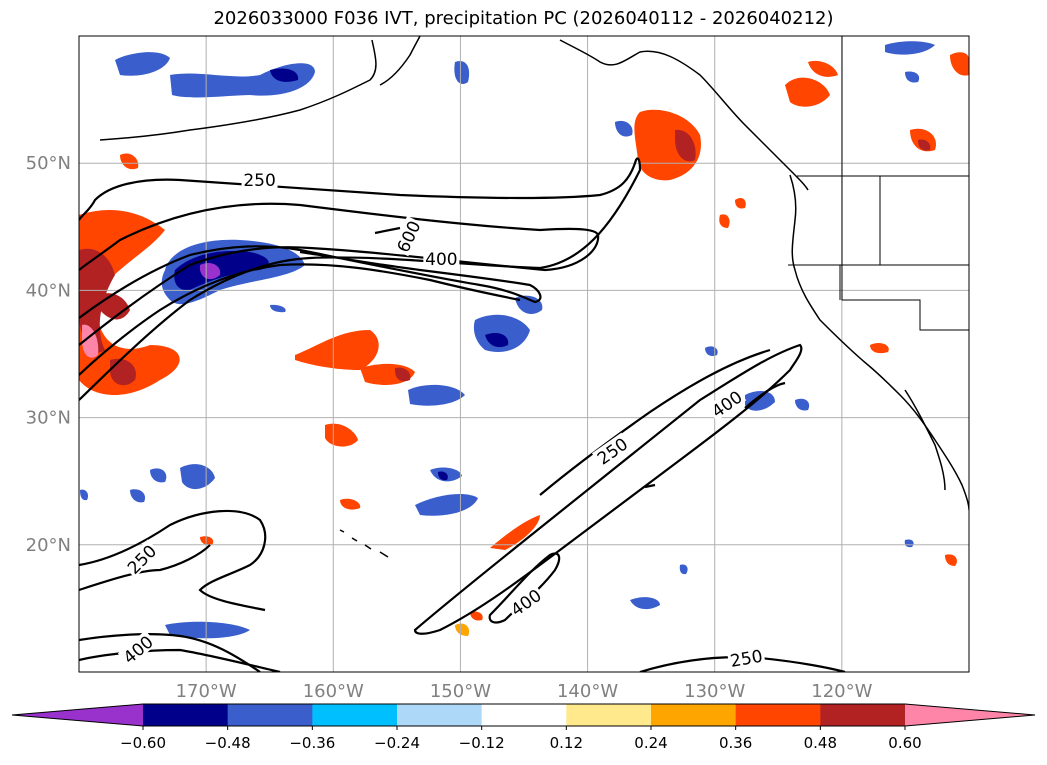 This screenshot has width=1047, height=765. I want to click on lon-tick-label: 140°W, so click(587, 691).